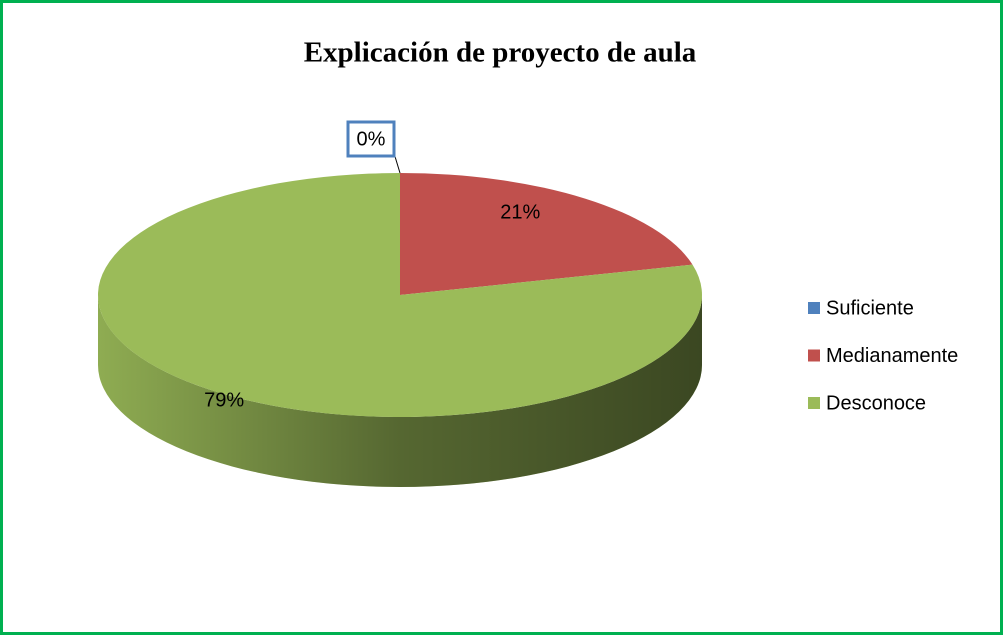  I want to click on legend-label: Desconoce, so click(876, 403).